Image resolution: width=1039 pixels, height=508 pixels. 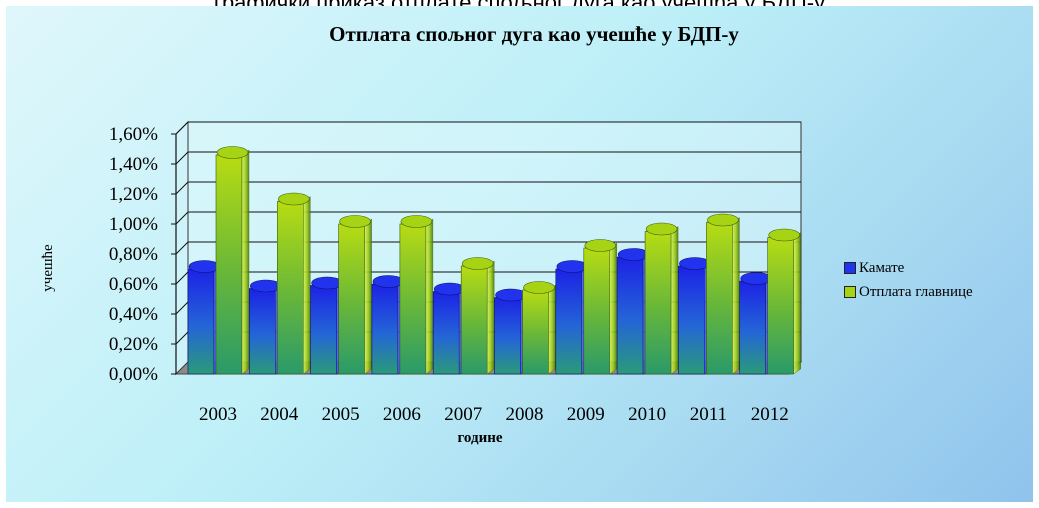 What do you see at coordinates (597, 311) in the screenshot?
I see `bar-principal-2009` at bounding box center [597, 311].